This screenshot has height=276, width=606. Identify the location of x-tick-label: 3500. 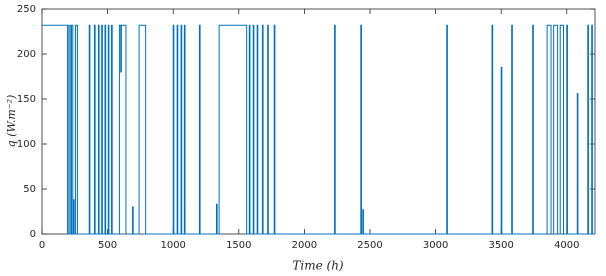
(500, 245).